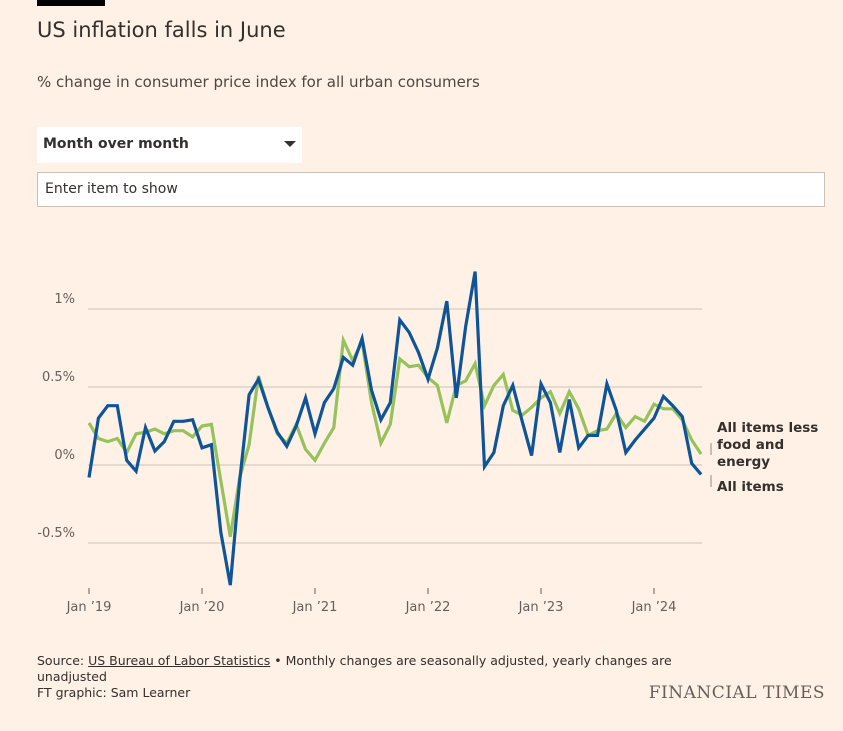 This screenshot has width=843, height=731. What do you see at coordinates (116, 144) in the screenshot?
I see `period-select-value: Month over month` at bounding box center [116, 144].